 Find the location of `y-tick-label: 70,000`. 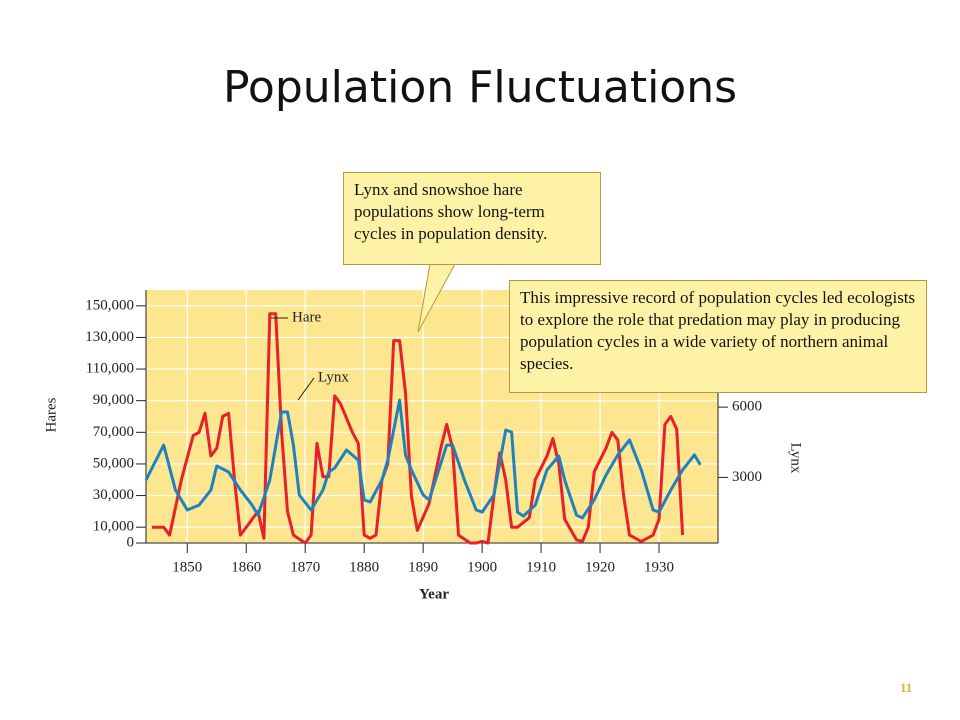

y-tick-label: 70,000 is located at coordinates (113, 432).